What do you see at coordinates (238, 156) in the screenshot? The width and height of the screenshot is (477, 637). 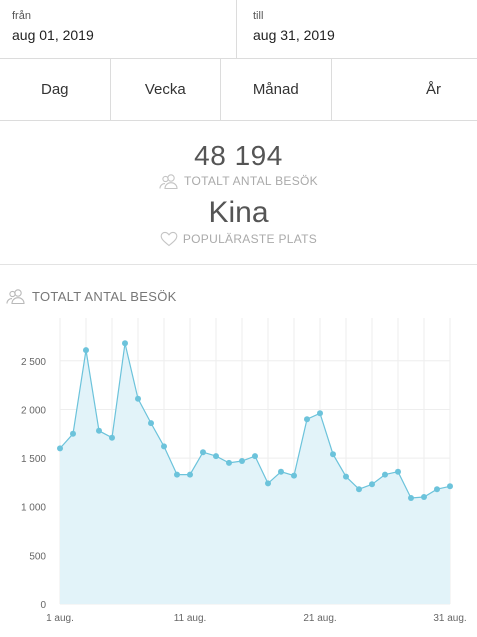 I see `total-visits-value: 48 194` at bounding box center [238, 156].